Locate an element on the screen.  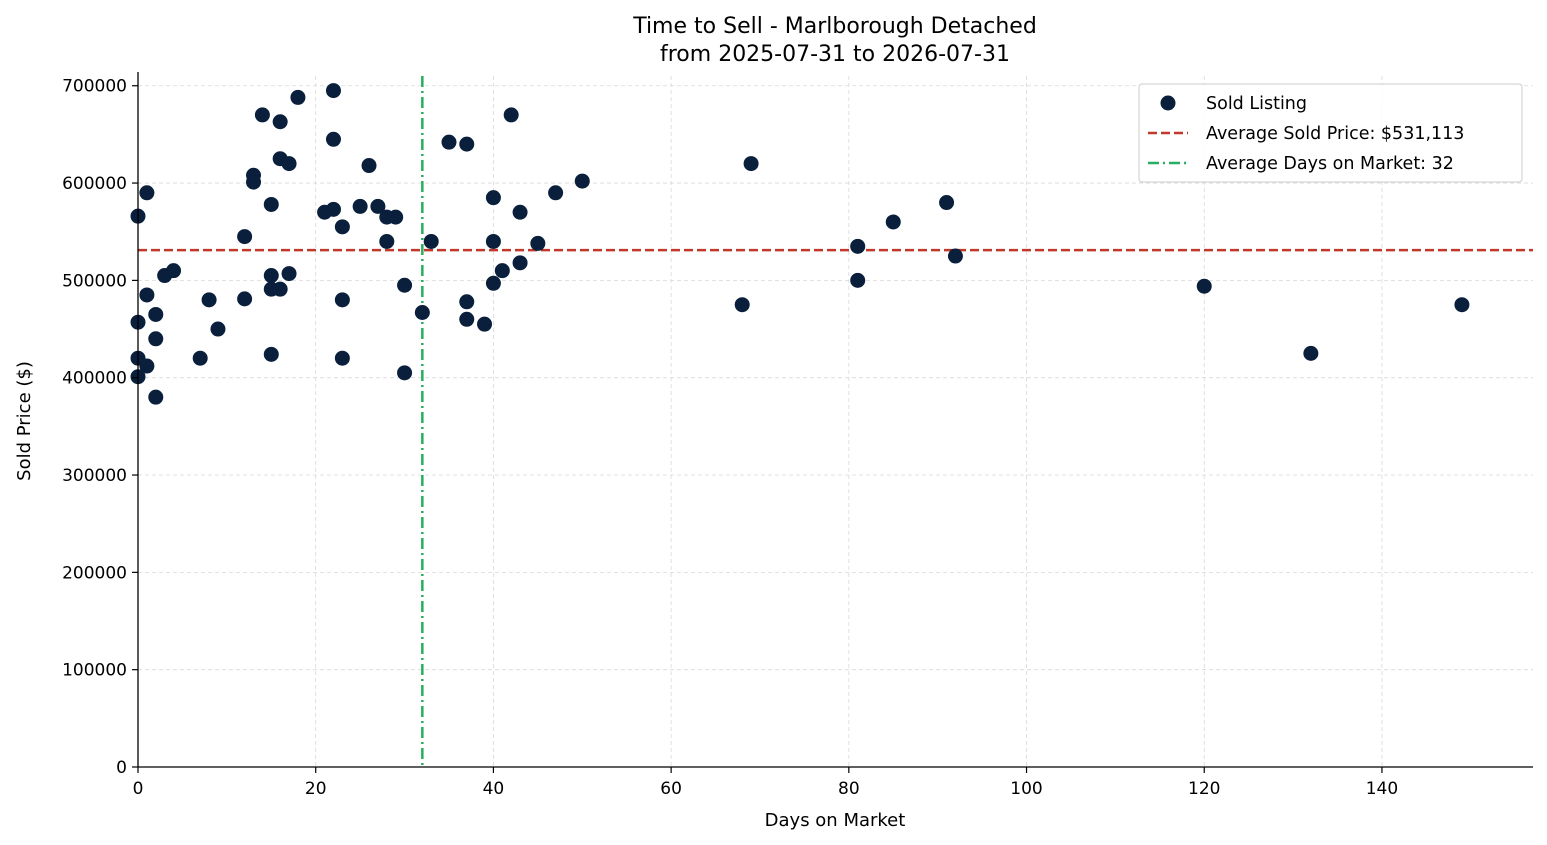
legend-label-average-days: Average Days on Market: 32 is located at coordinates (1330, 164).